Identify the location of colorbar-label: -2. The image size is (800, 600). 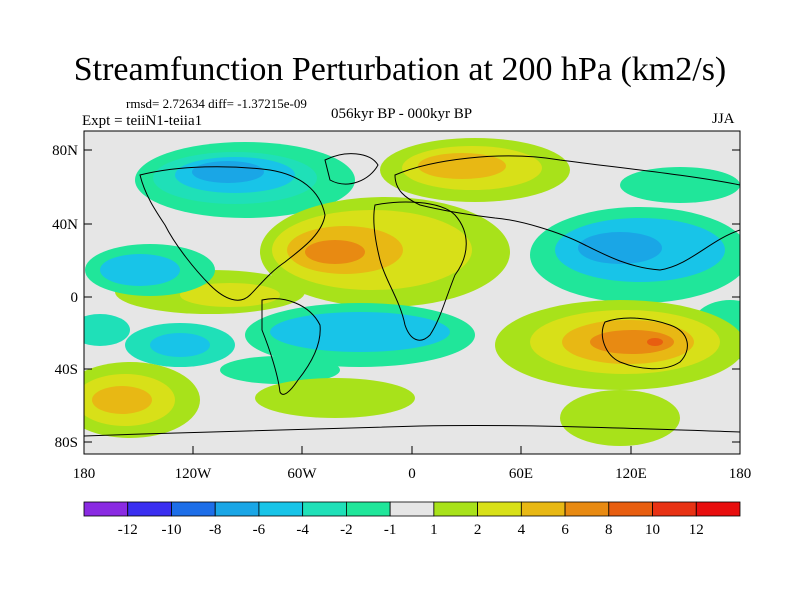
(346, 530).